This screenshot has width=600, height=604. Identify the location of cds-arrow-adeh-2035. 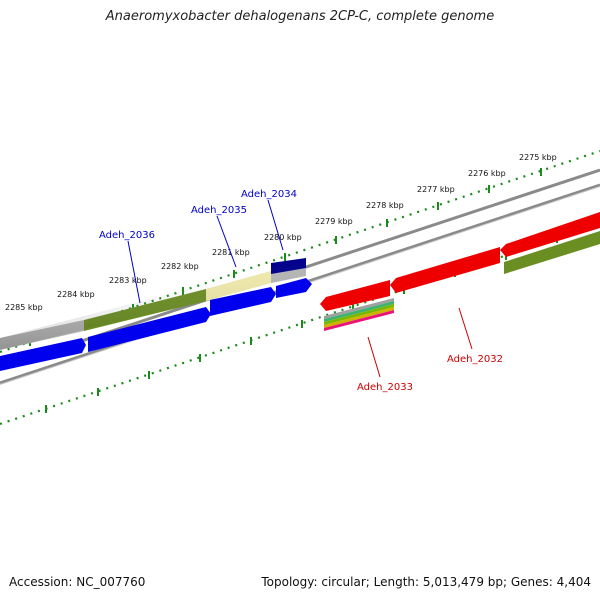
(243, 301).